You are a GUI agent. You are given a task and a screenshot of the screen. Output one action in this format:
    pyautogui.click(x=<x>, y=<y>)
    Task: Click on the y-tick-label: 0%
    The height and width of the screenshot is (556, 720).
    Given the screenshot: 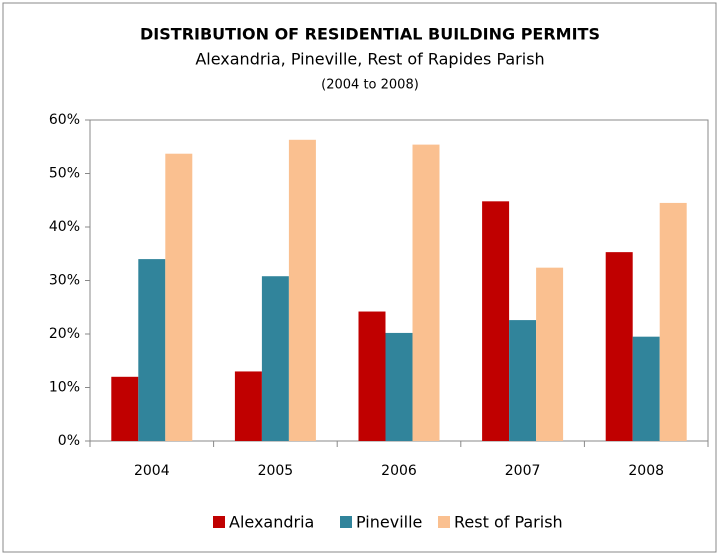 What is the action you would take?
    pyautogui.click(x=69, y=441)
    